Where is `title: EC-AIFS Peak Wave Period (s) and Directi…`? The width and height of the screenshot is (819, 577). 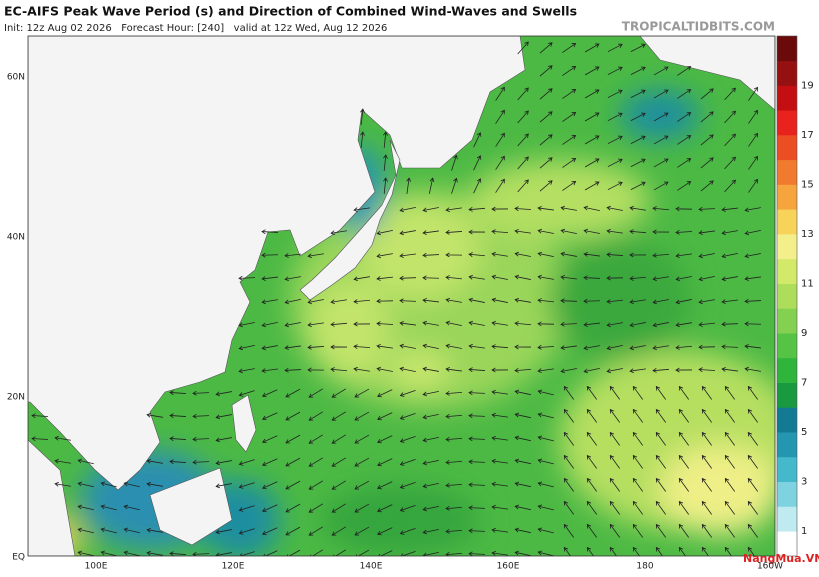 title: EC-AIFS Peak Wave Period (s) and Directi… is located at coordinates (290, 11).